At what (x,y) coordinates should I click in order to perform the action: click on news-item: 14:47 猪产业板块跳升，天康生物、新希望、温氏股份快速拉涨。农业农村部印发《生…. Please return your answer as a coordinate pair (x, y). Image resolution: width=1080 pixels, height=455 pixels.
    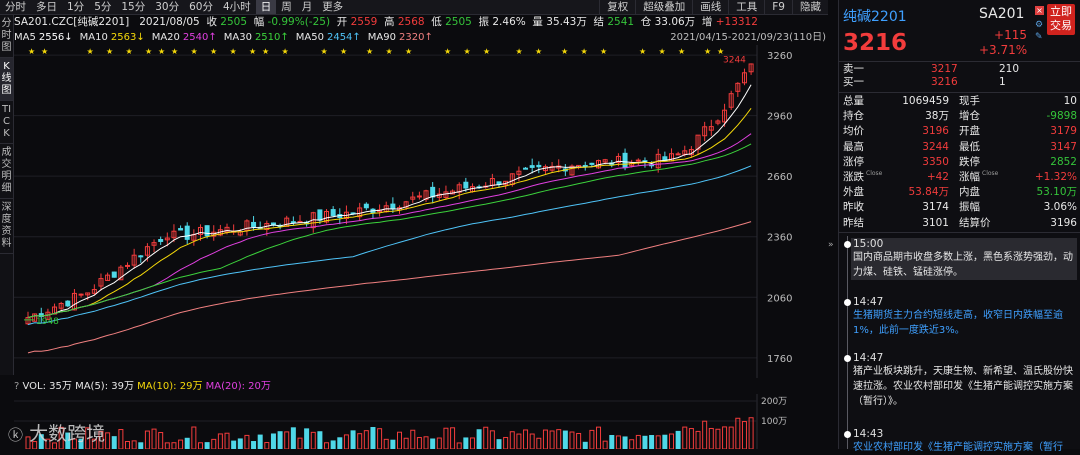
    Looking at the image, I should click on (964, 380).